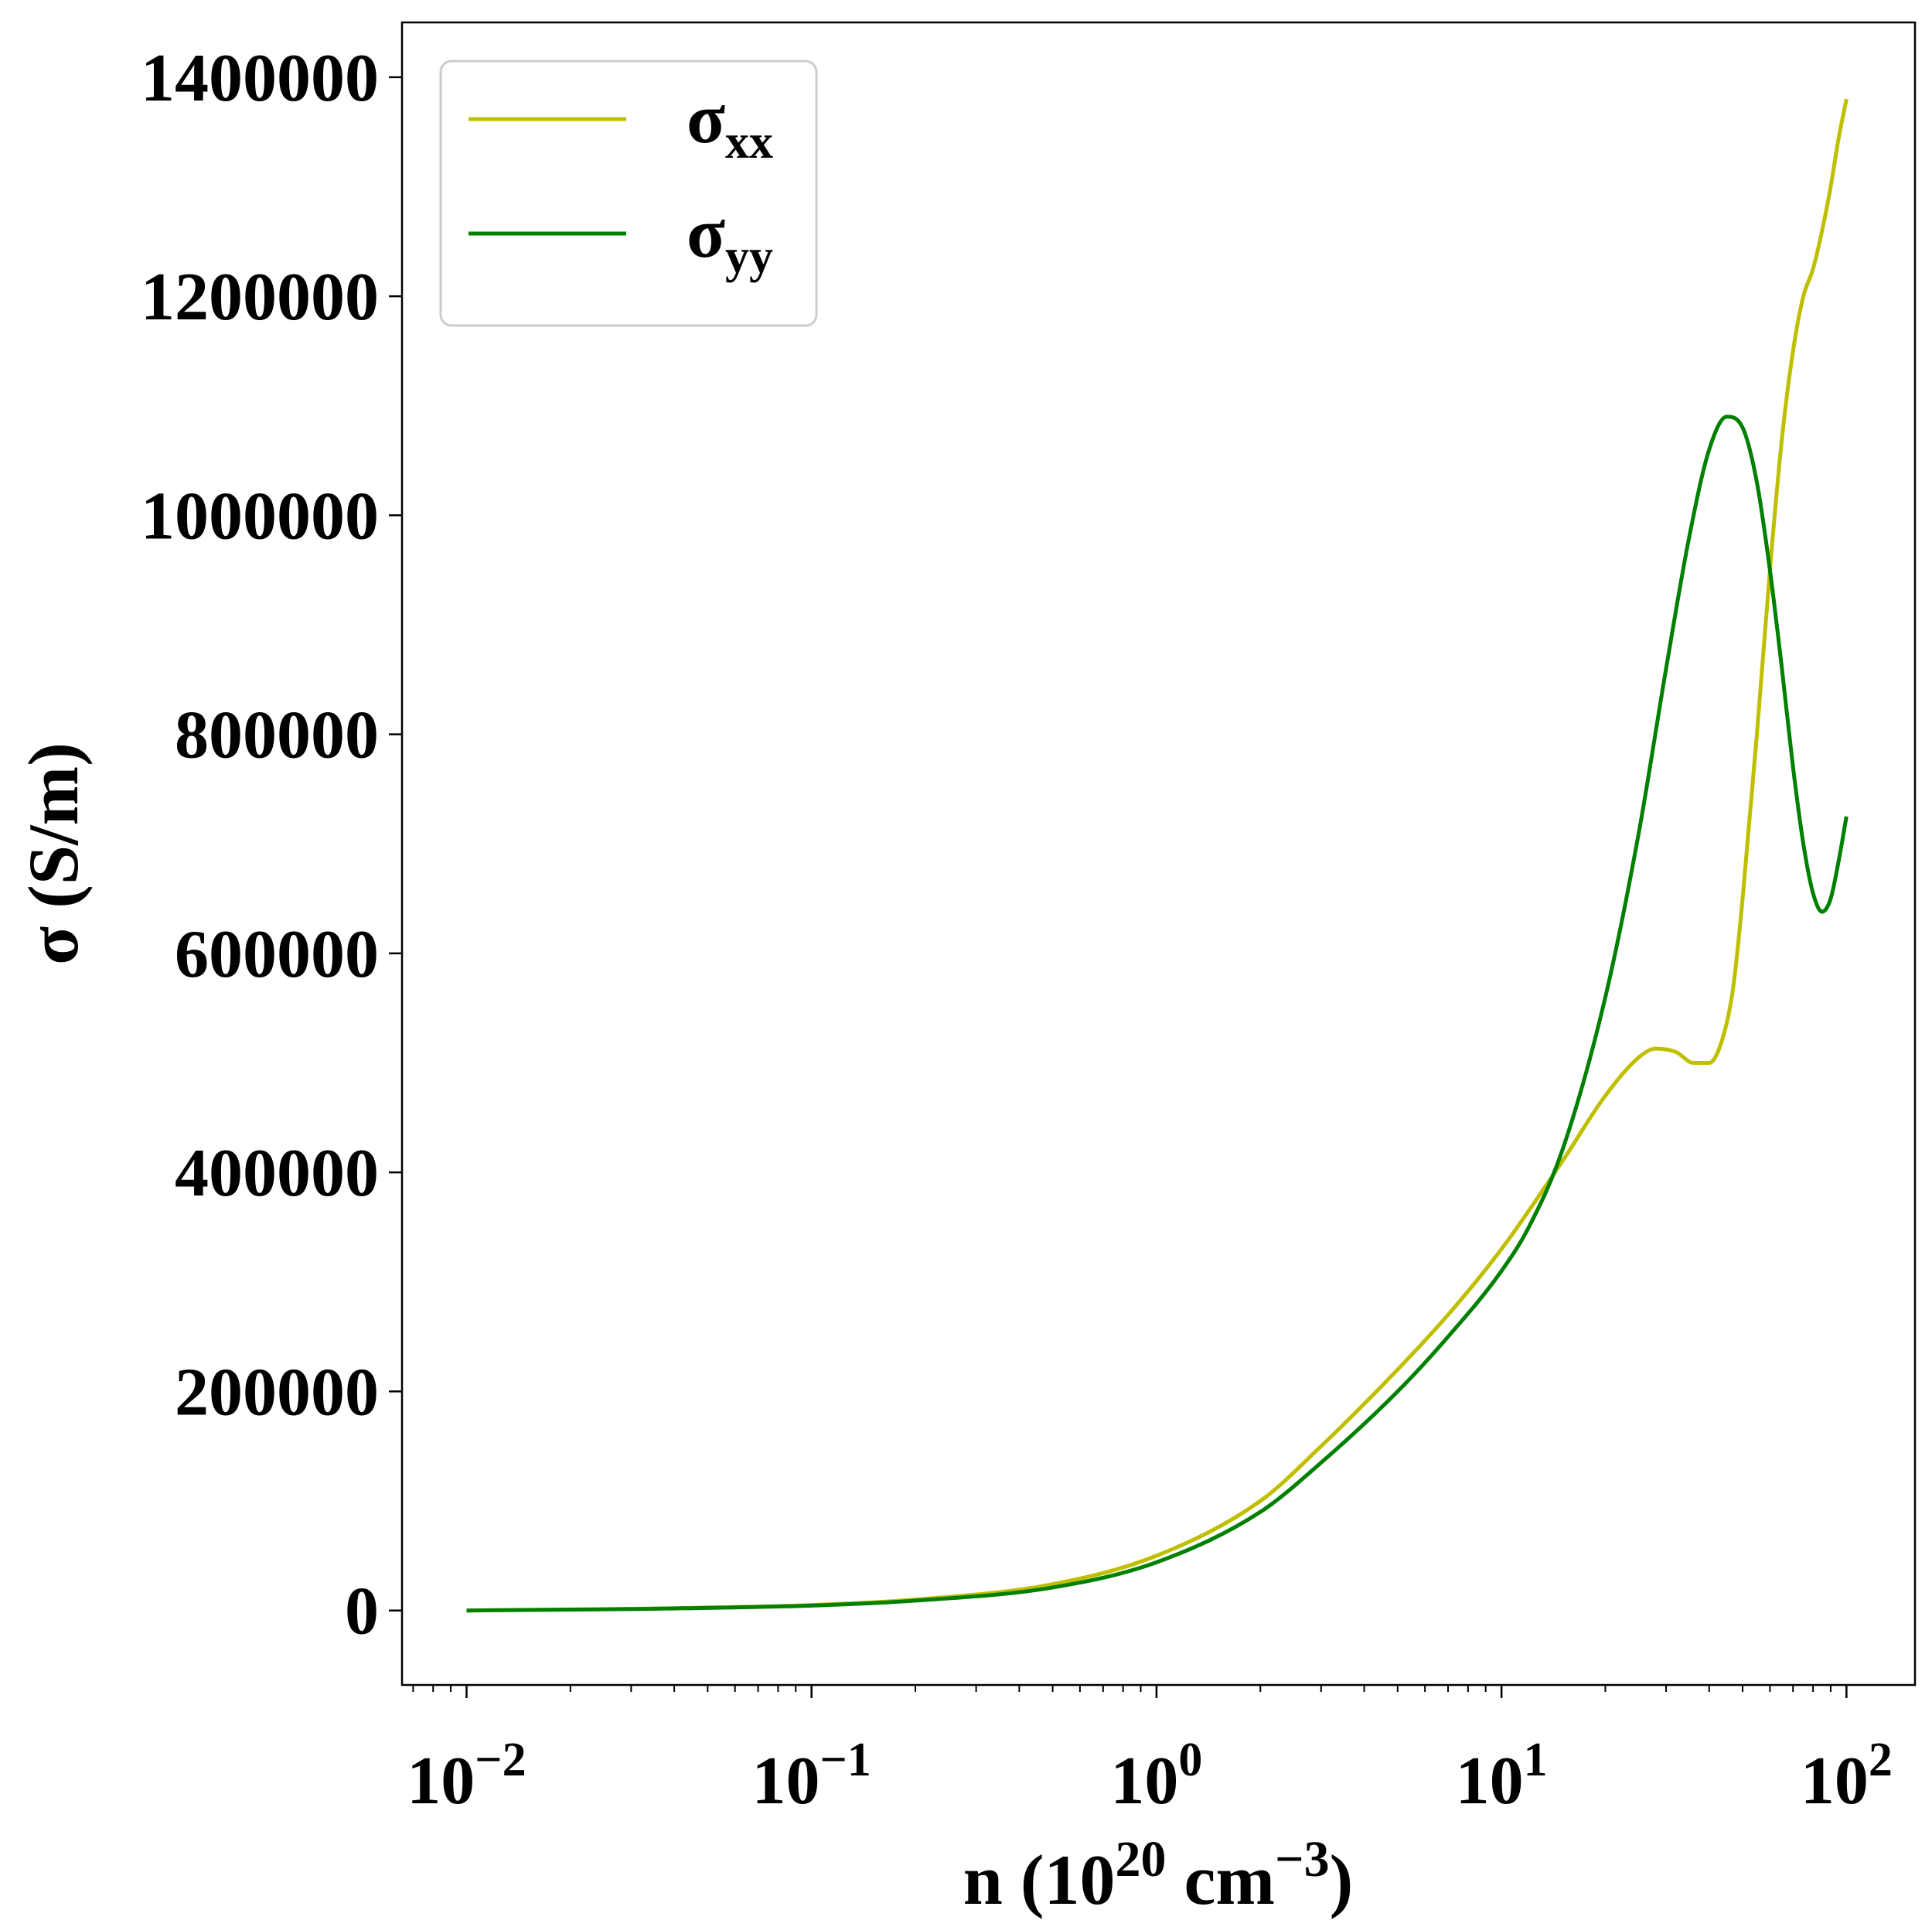 The image size is (1932, 1927). Describe the element at coordinates (260, 297) in the screenshot. I see `y-tick-label-6: 1200000` at that location.